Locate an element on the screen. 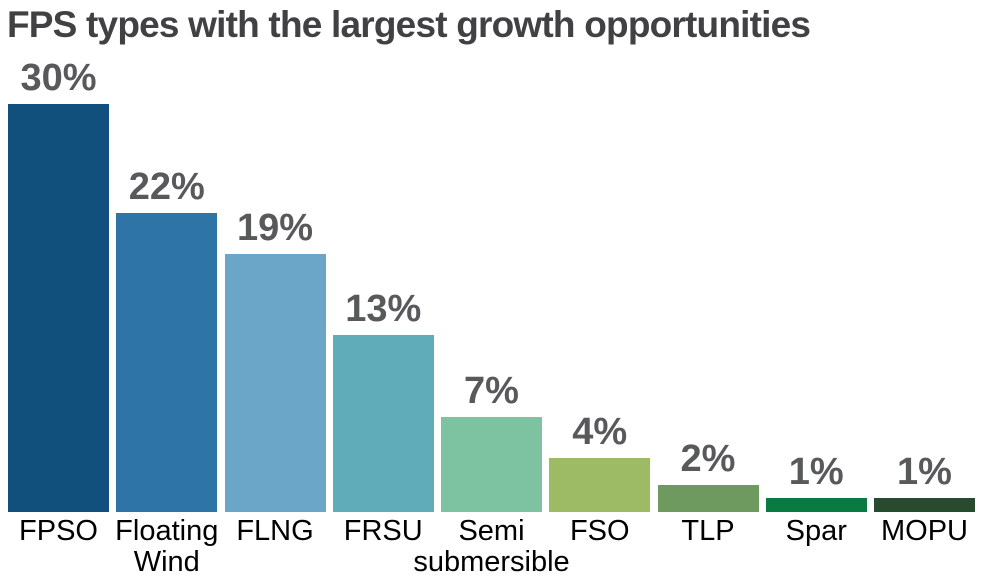 This screenshot has width=981, height=581. category-label-fpso: FPSO is located at coordinates (58, 531).